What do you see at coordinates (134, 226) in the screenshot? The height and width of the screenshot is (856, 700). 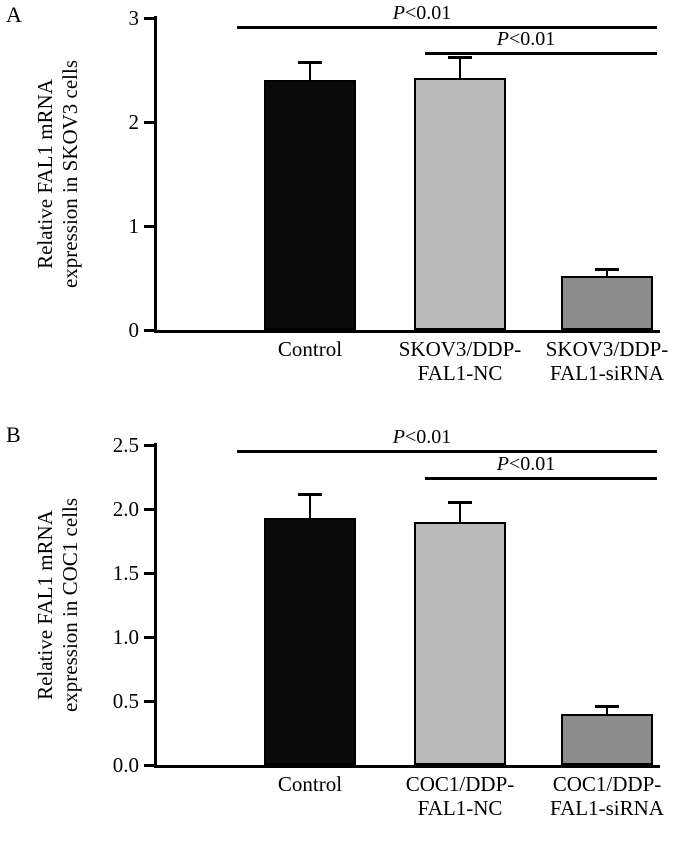 I see `y-tick-label: 1` at bounding box center [134, 226].